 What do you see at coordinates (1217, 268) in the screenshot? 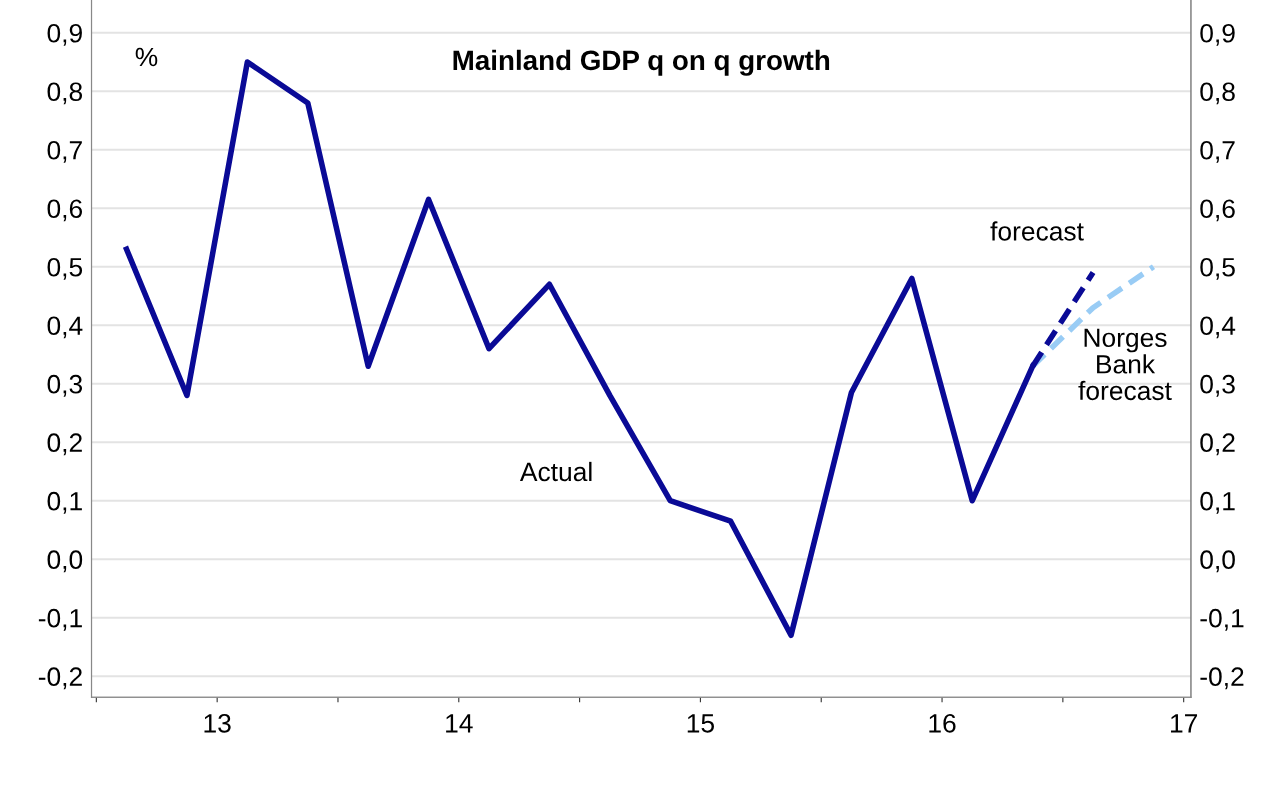
I see `y2-tick-label: 0,5` at bounding box center [1217, 268].